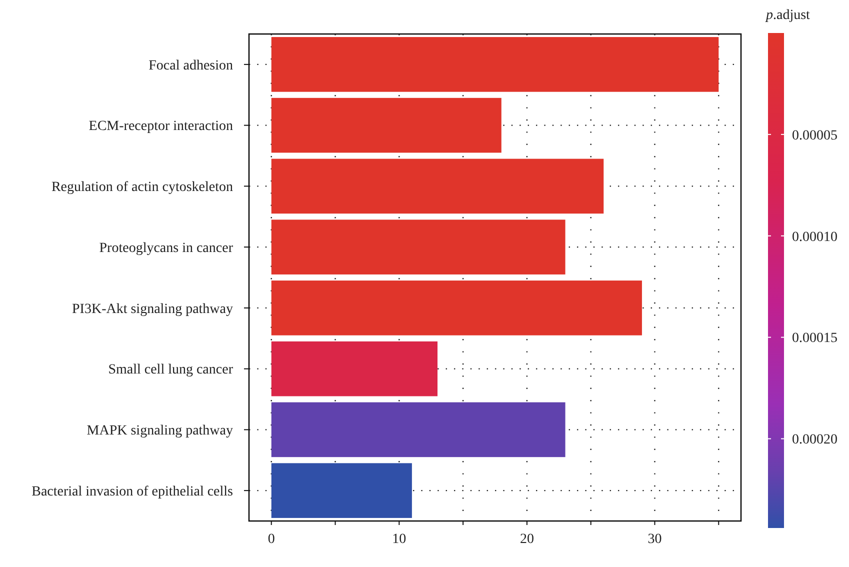 The height and width of the screenshot is (567, 849). Describe the element at coordinates (159, 431) in the screenshot. I see `y-tick-label: MAPK signaling pathway` at that location.